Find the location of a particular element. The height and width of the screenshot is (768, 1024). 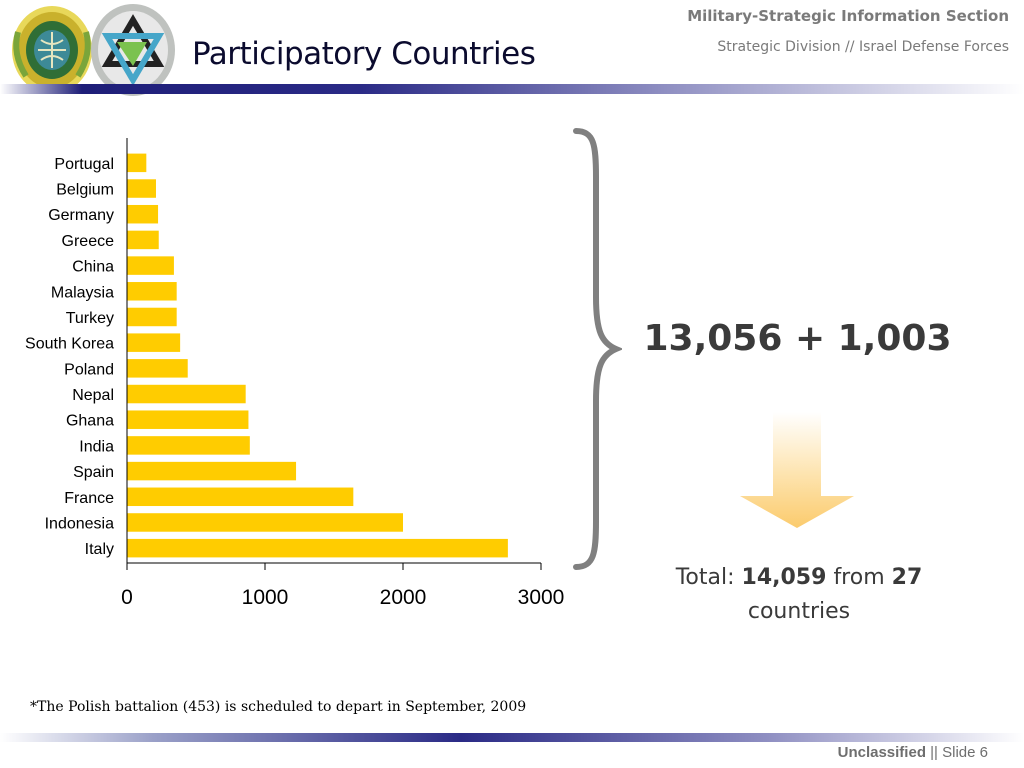

org-section-title: Military-Strategic Information Section is located at coordinates (848, 16).